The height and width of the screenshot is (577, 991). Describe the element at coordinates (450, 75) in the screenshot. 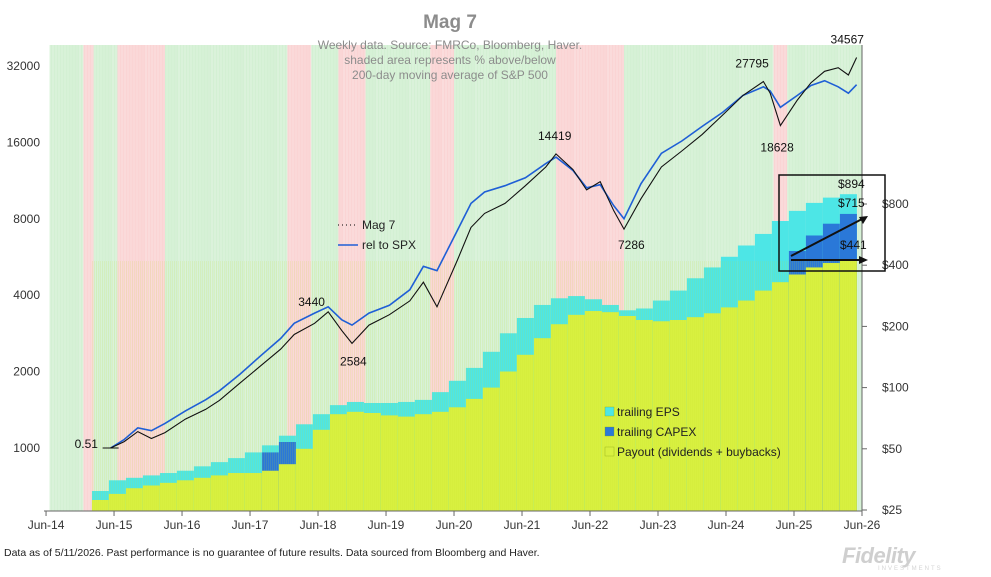

I see `subtitle-line-3: 200-day moving average of S&P 500` at that location.